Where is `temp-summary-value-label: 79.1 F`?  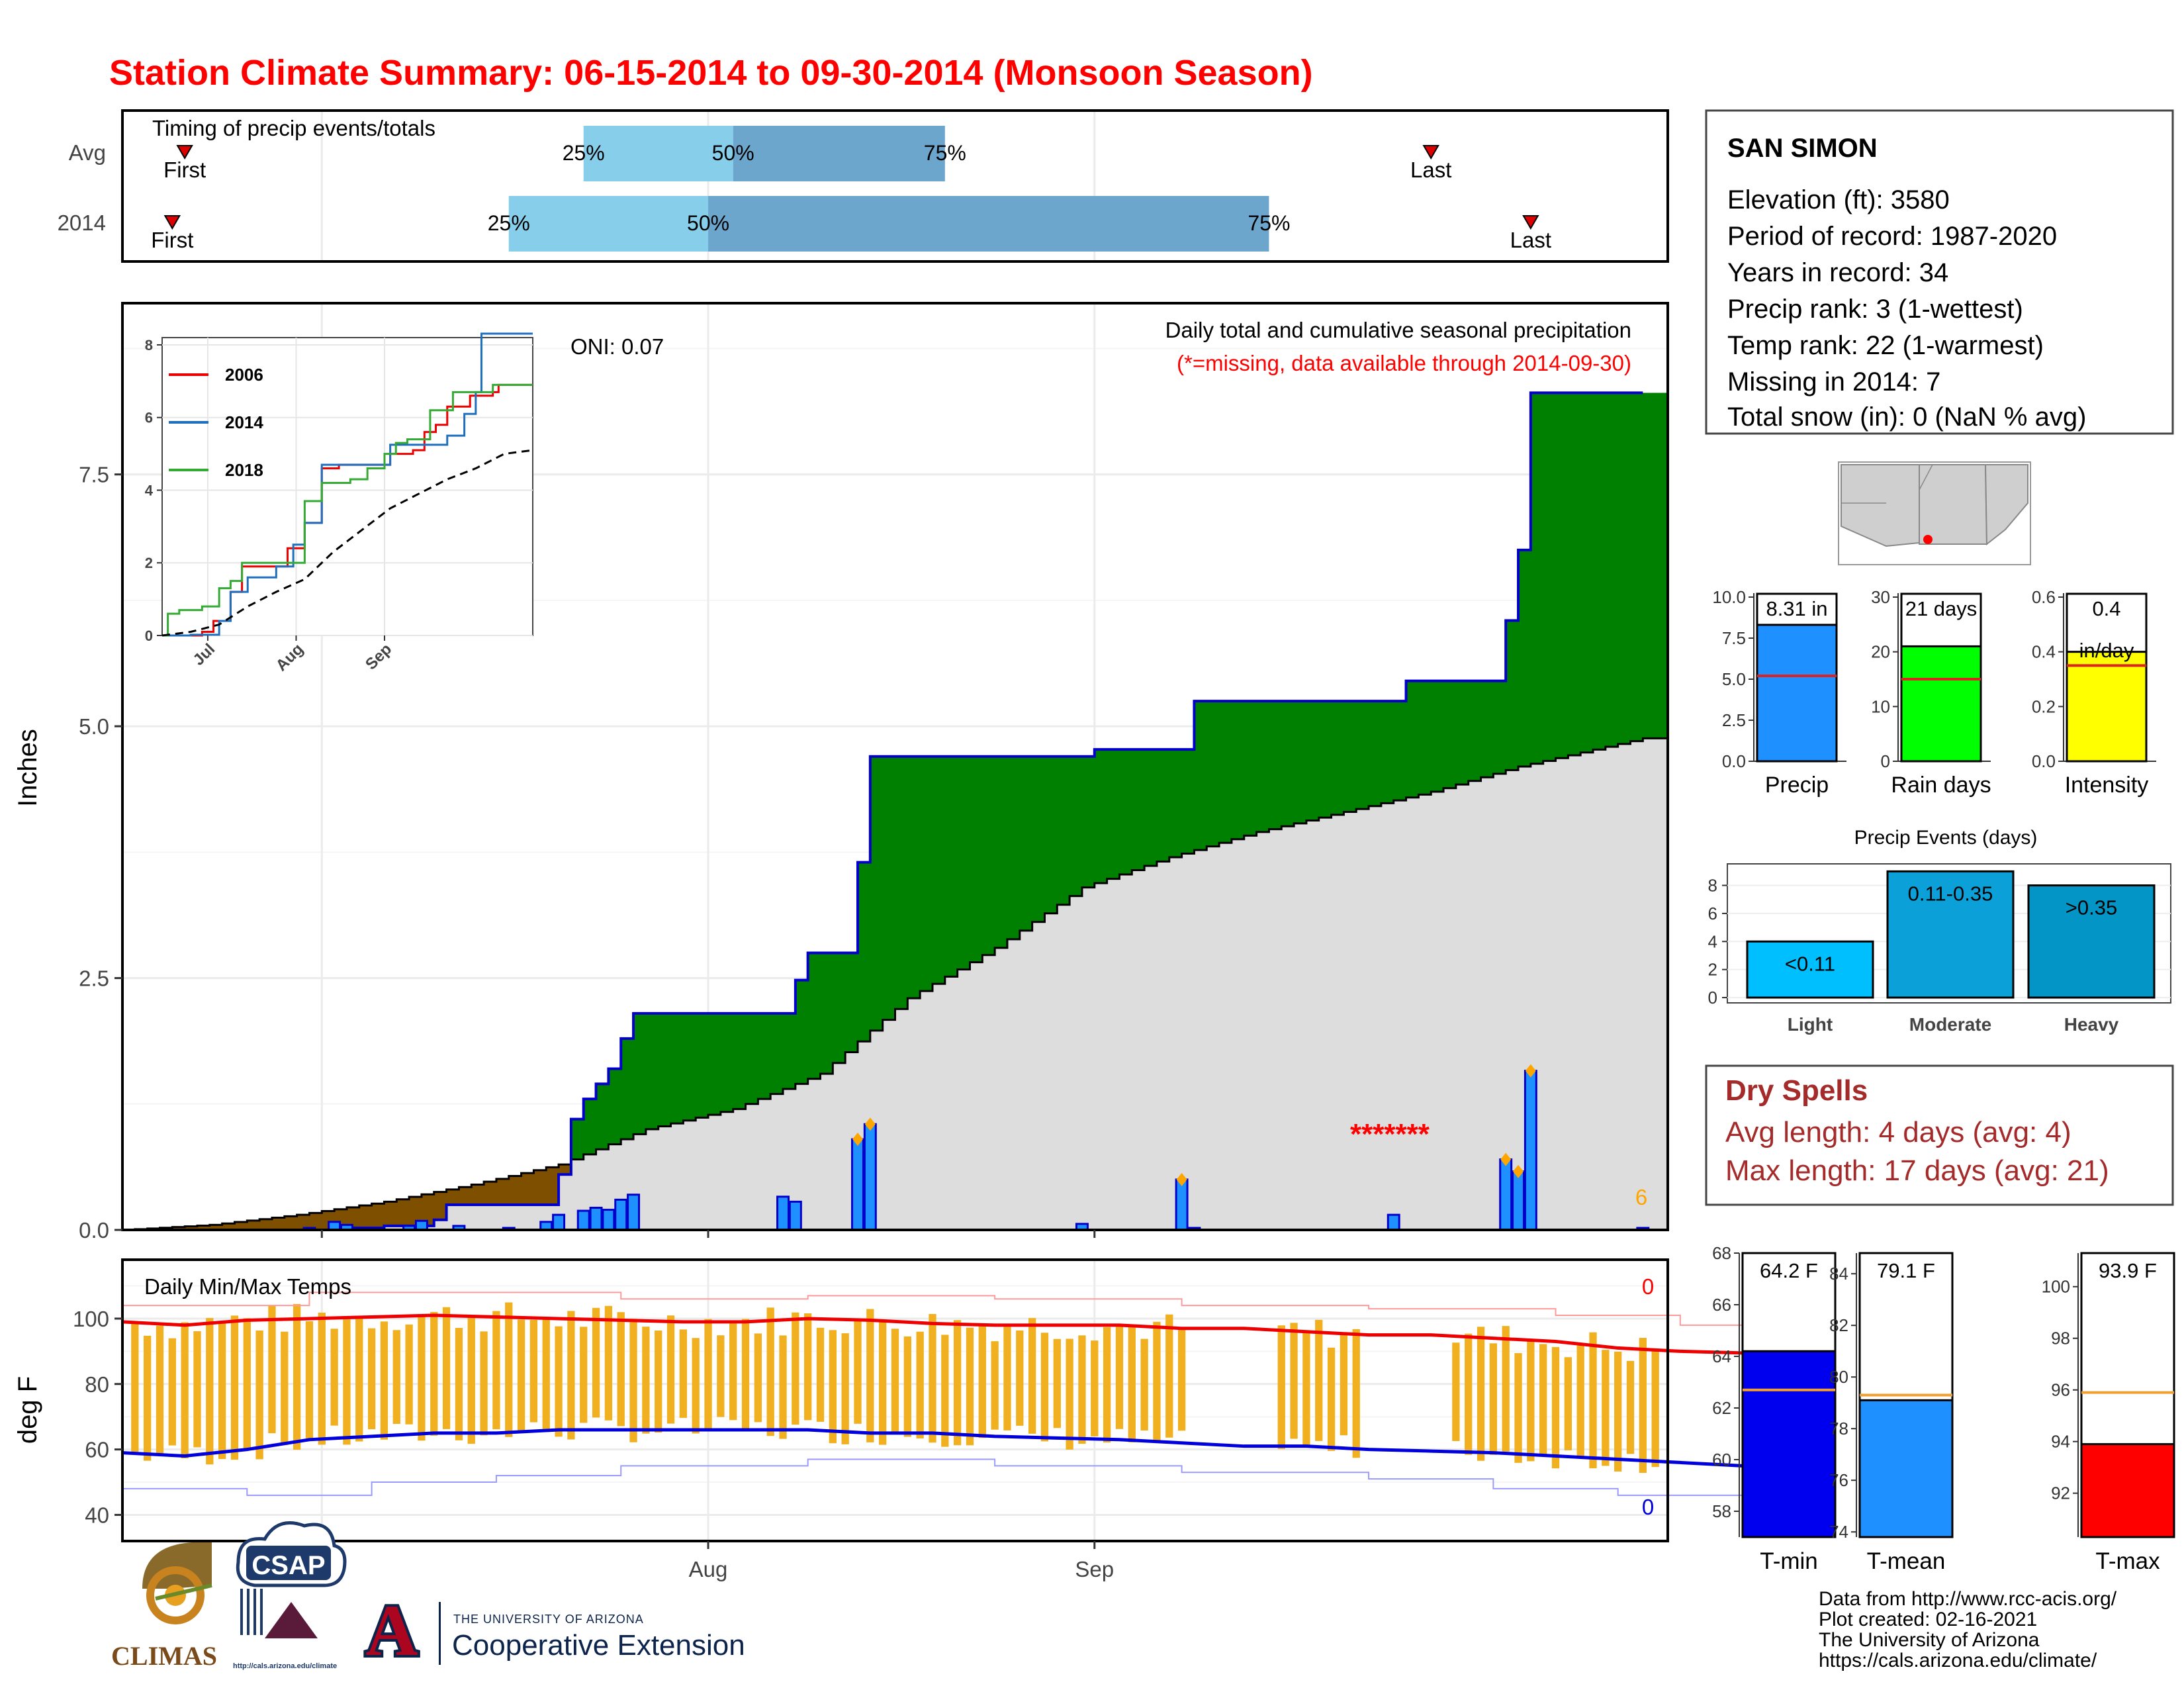
temp-summary-value-label: 79.1 F is located at coordinates (1906, 1270).